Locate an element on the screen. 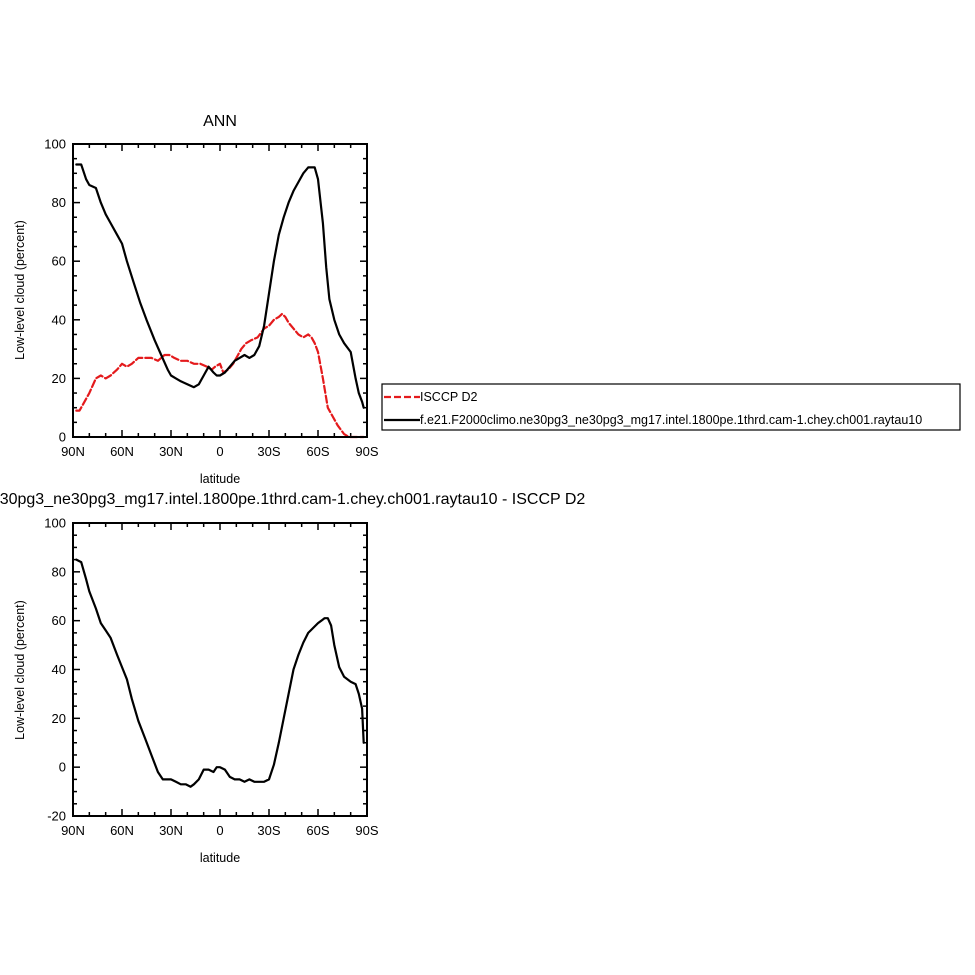 The height and width of the screenshot is (975, 975). top-axis-ticks: 90N 60N 30N 0 30S 60S 90S 0 20 40 60 80 100 is located at coordinates (211, 298).